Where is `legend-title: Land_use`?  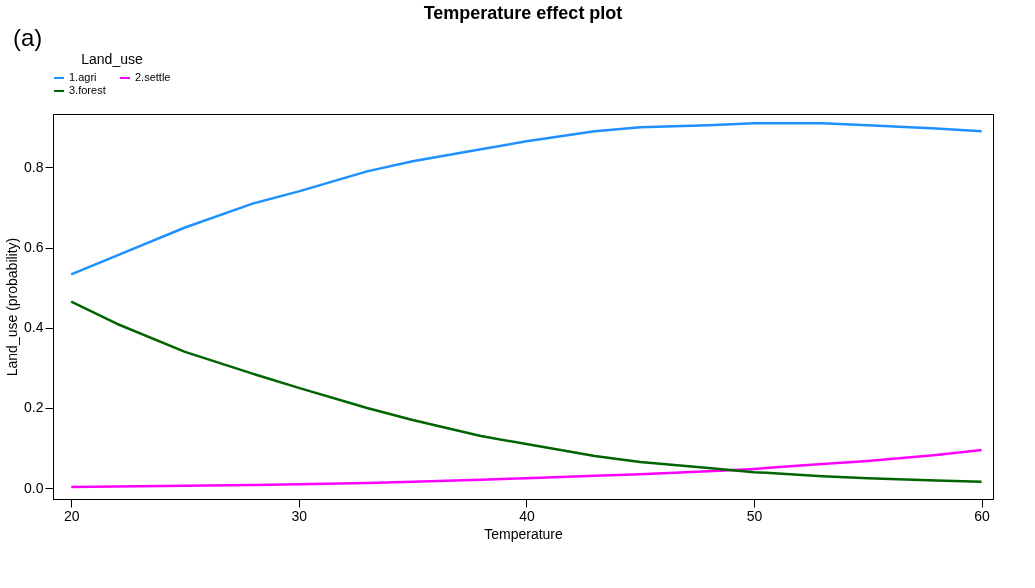
legend-title: Land_use is located at coordinates (112, 59).